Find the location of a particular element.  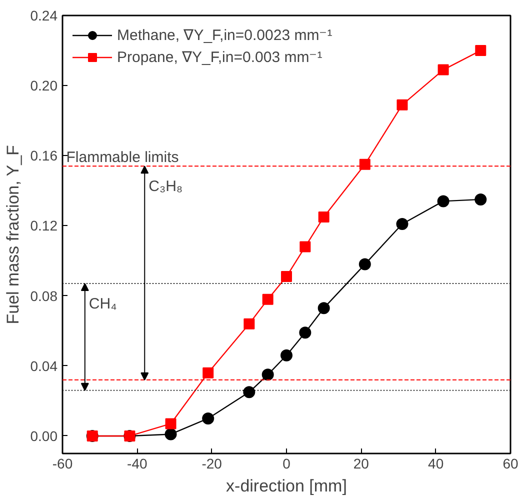

x-tick-label: 40 is located at coordinates (436, 464).